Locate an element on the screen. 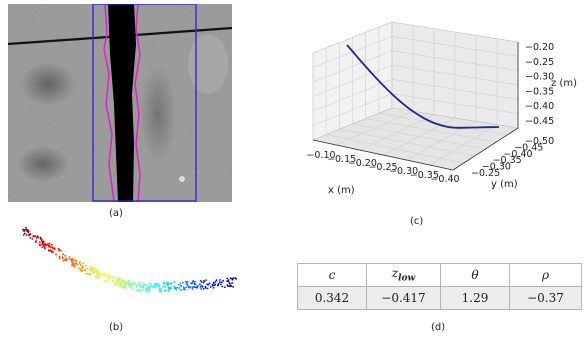 The width and height of the screenshot is (584, 343). parameter-table-panel: c zlow θ ρ 0.342 −0.417 1.29 −0.37 is located at coordinates (439, 286).